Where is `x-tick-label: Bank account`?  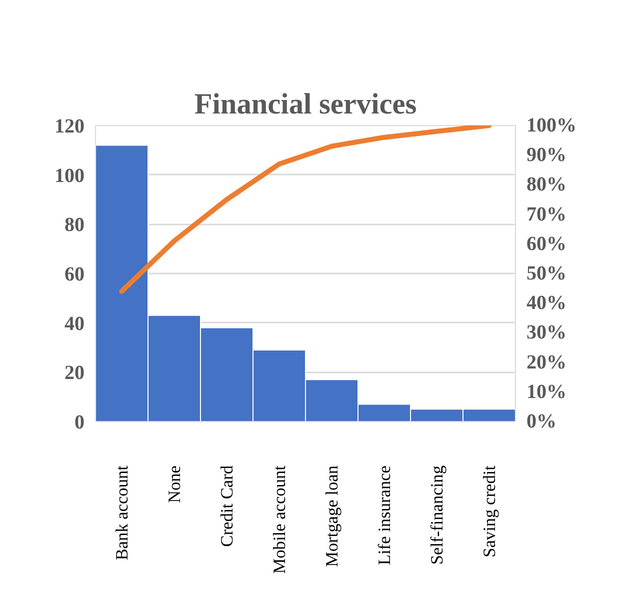 x-tick-label: Bank account is located at coordinates (122, 512).